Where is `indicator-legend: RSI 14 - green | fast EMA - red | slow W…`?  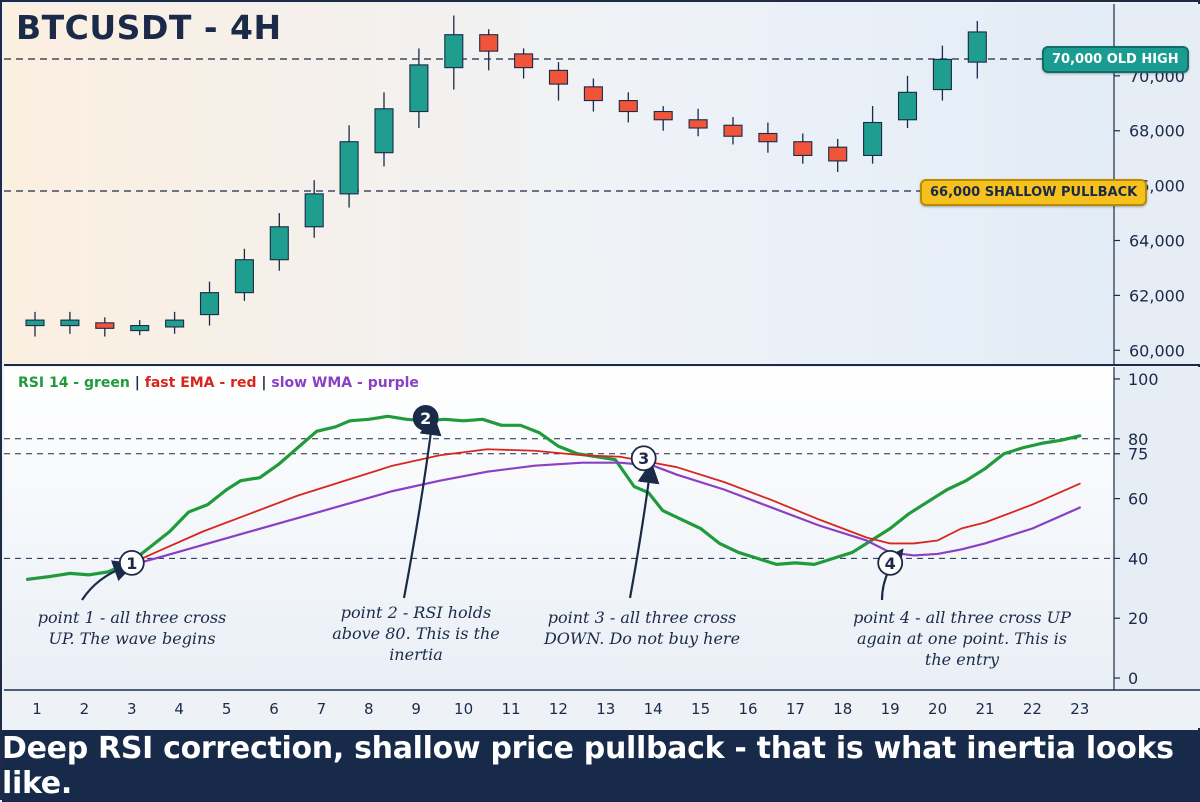 indicator-legend: RSI 14 - green | fast EMA - red | slow W… is located at coordinates (218, 383).